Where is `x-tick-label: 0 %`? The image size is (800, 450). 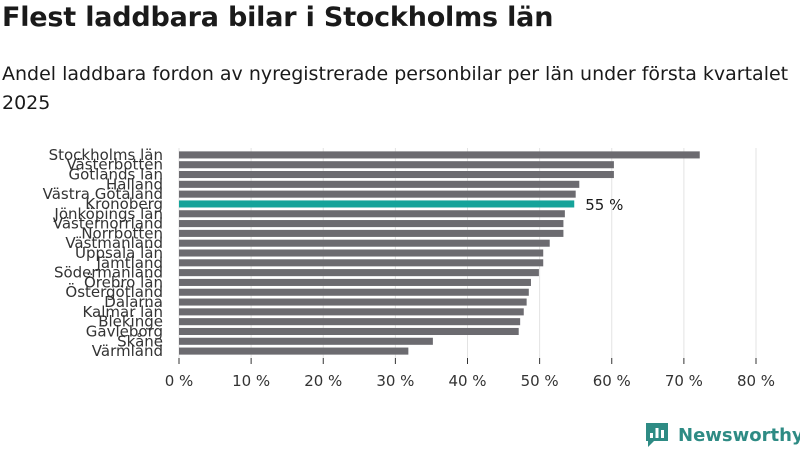 x-tick-label: 0 % is located at coordinates (179, 381).